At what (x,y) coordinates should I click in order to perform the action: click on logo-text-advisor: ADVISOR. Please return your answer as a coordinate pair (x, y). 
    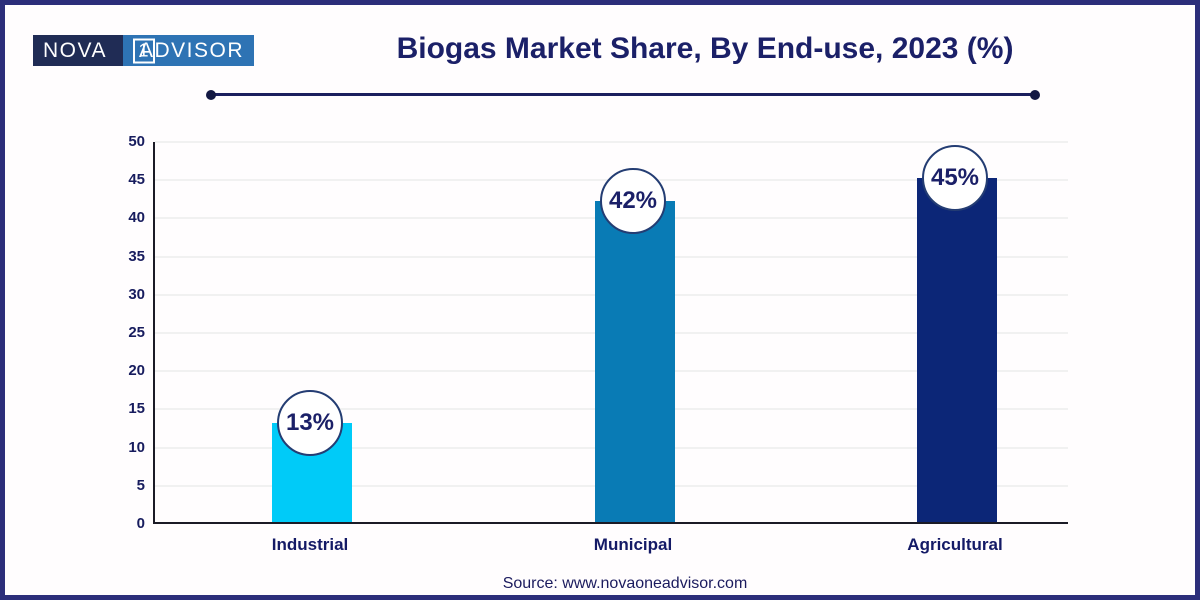
    Looking at the image, I should click on (191, 50).